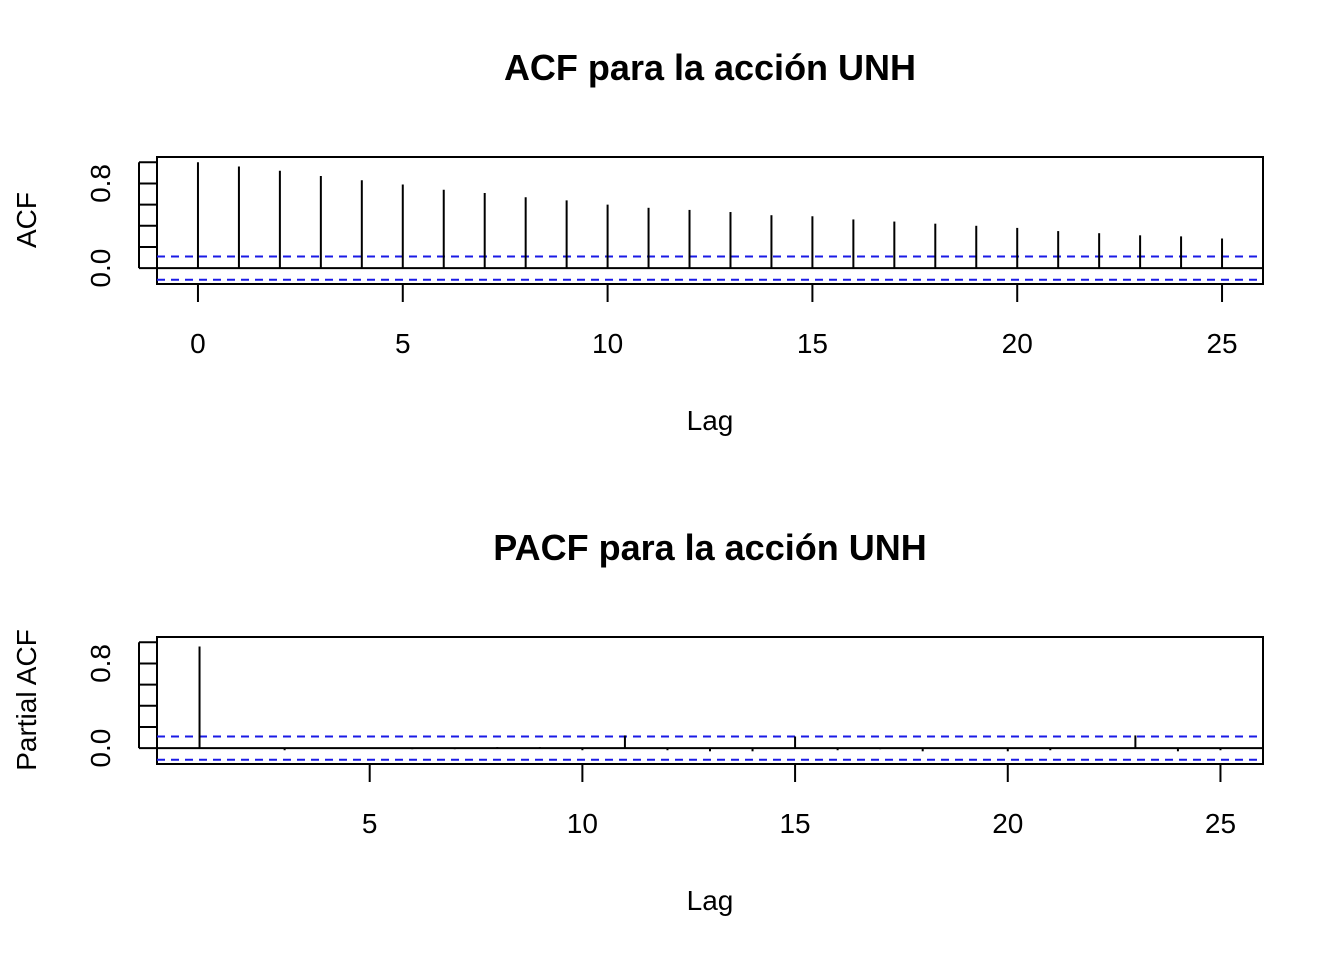 Image resolution: width=1344 pixels, height=960 pixels. What do you see at coordinates (710, 220) in the screenshot?
I see `acf-plot-frame` at bounding box center [710, 220].